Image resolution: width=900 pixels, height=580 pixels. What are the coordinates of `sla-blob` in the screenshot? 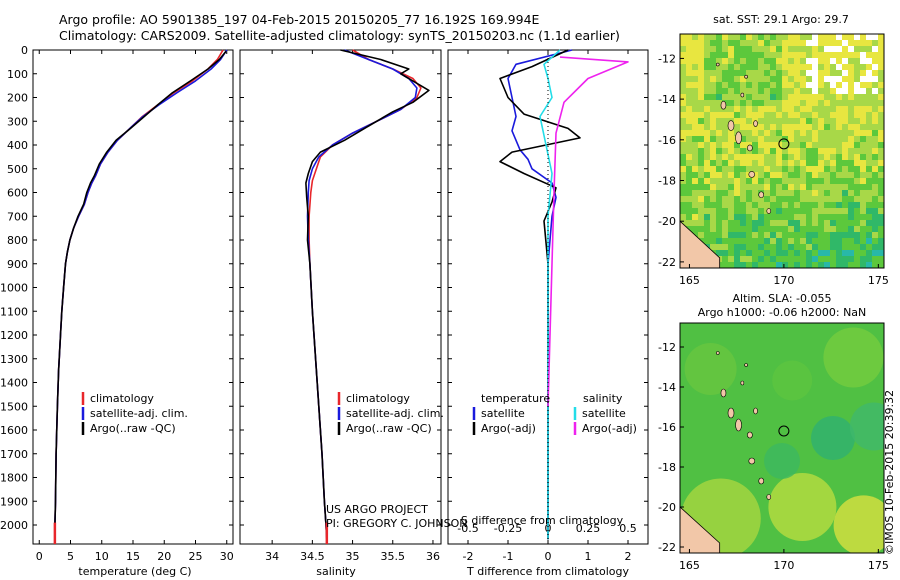 It's located at (782, 461).